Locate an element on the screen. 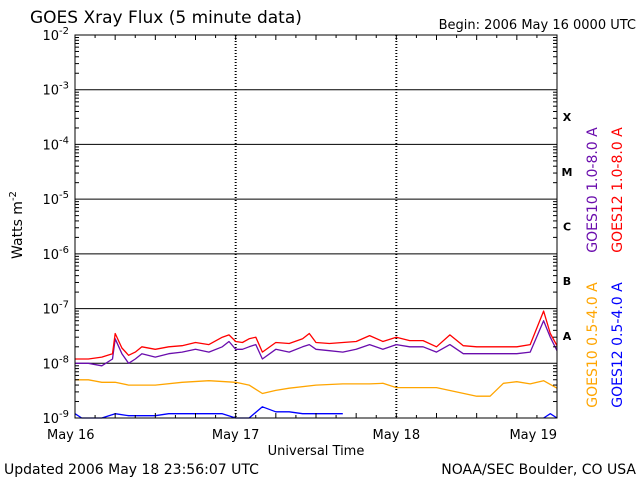 Image resolution: width=640 pixels, height=484 pixels. footer-credit: NOAA/SEC Boulder, CO USA is located at coordinates (538, 470).